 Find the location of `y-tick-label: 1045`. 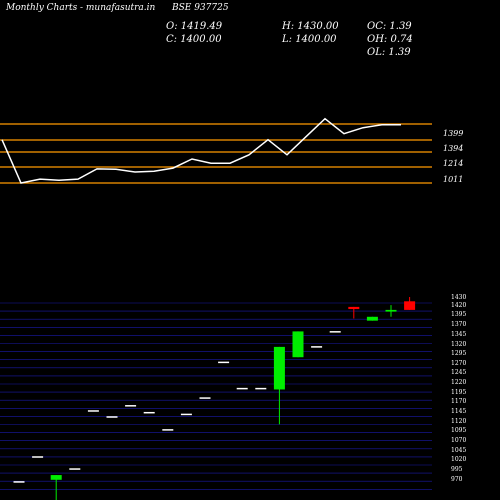

y-tick-label: 1045 is located at coordinates (458, 450).